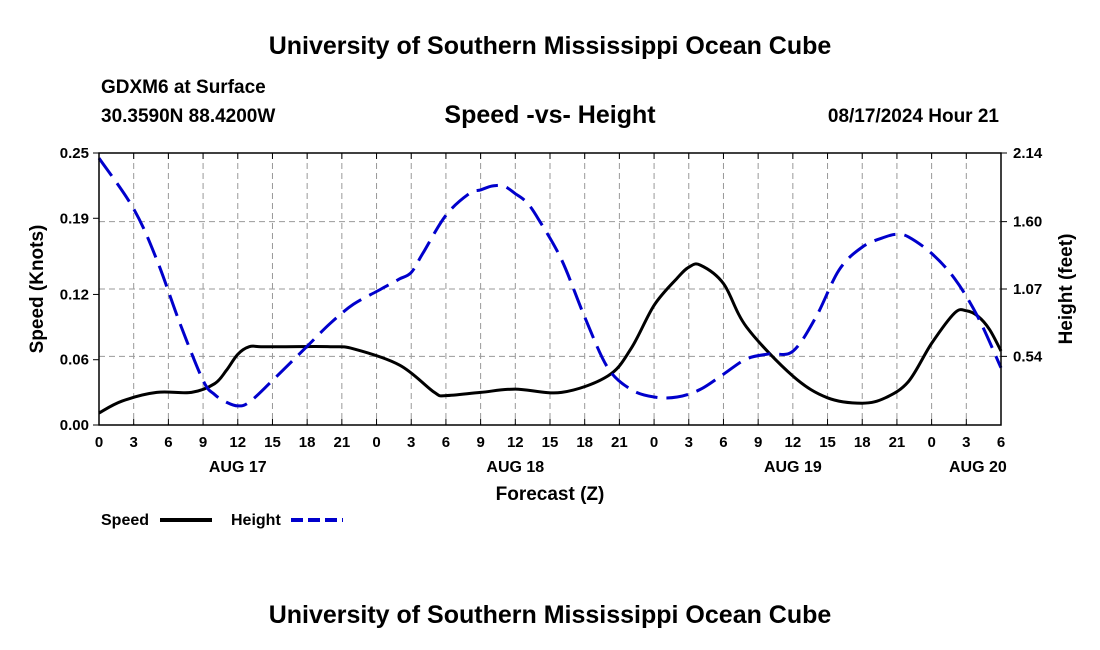 The image size is (1100, 650). What do you see at coordinates (1066, 289) in the screenshot?
I see `y-axis-right-label: Height (feet)` at bounding box center [1066, 289].